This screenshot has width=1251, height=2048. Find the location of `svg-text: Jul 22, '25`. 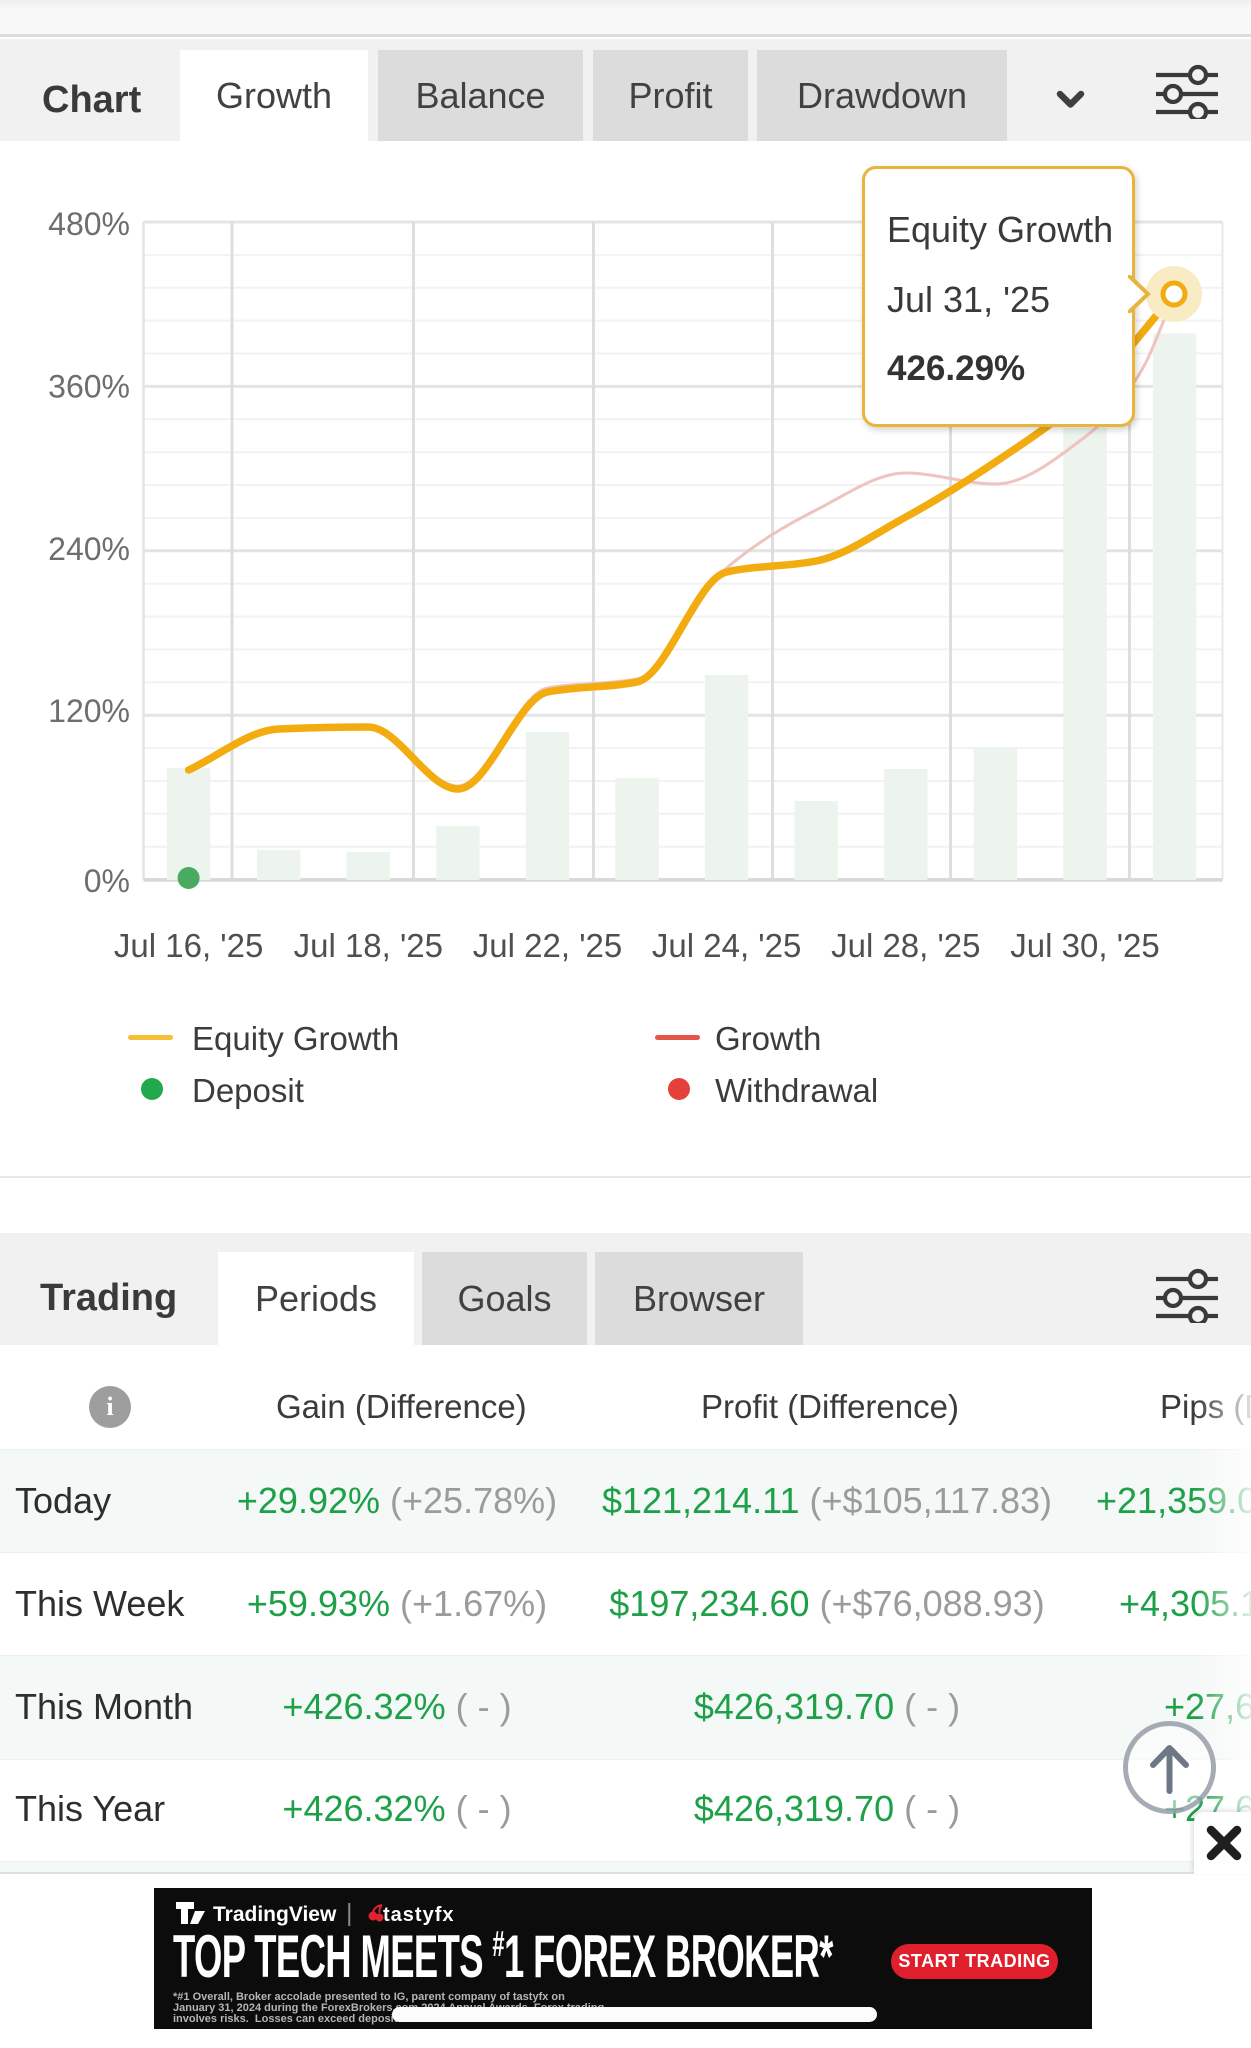

svg-text: Jul 22, '25 is located at coordinates (547, 945).